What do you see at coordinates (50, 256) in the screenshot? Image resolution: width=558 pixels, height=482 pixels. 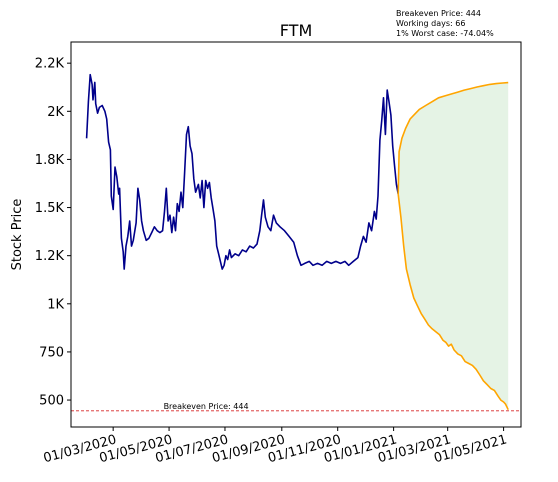 I see `y-tick-label: 1.2K` at bounding box center [50, 256].